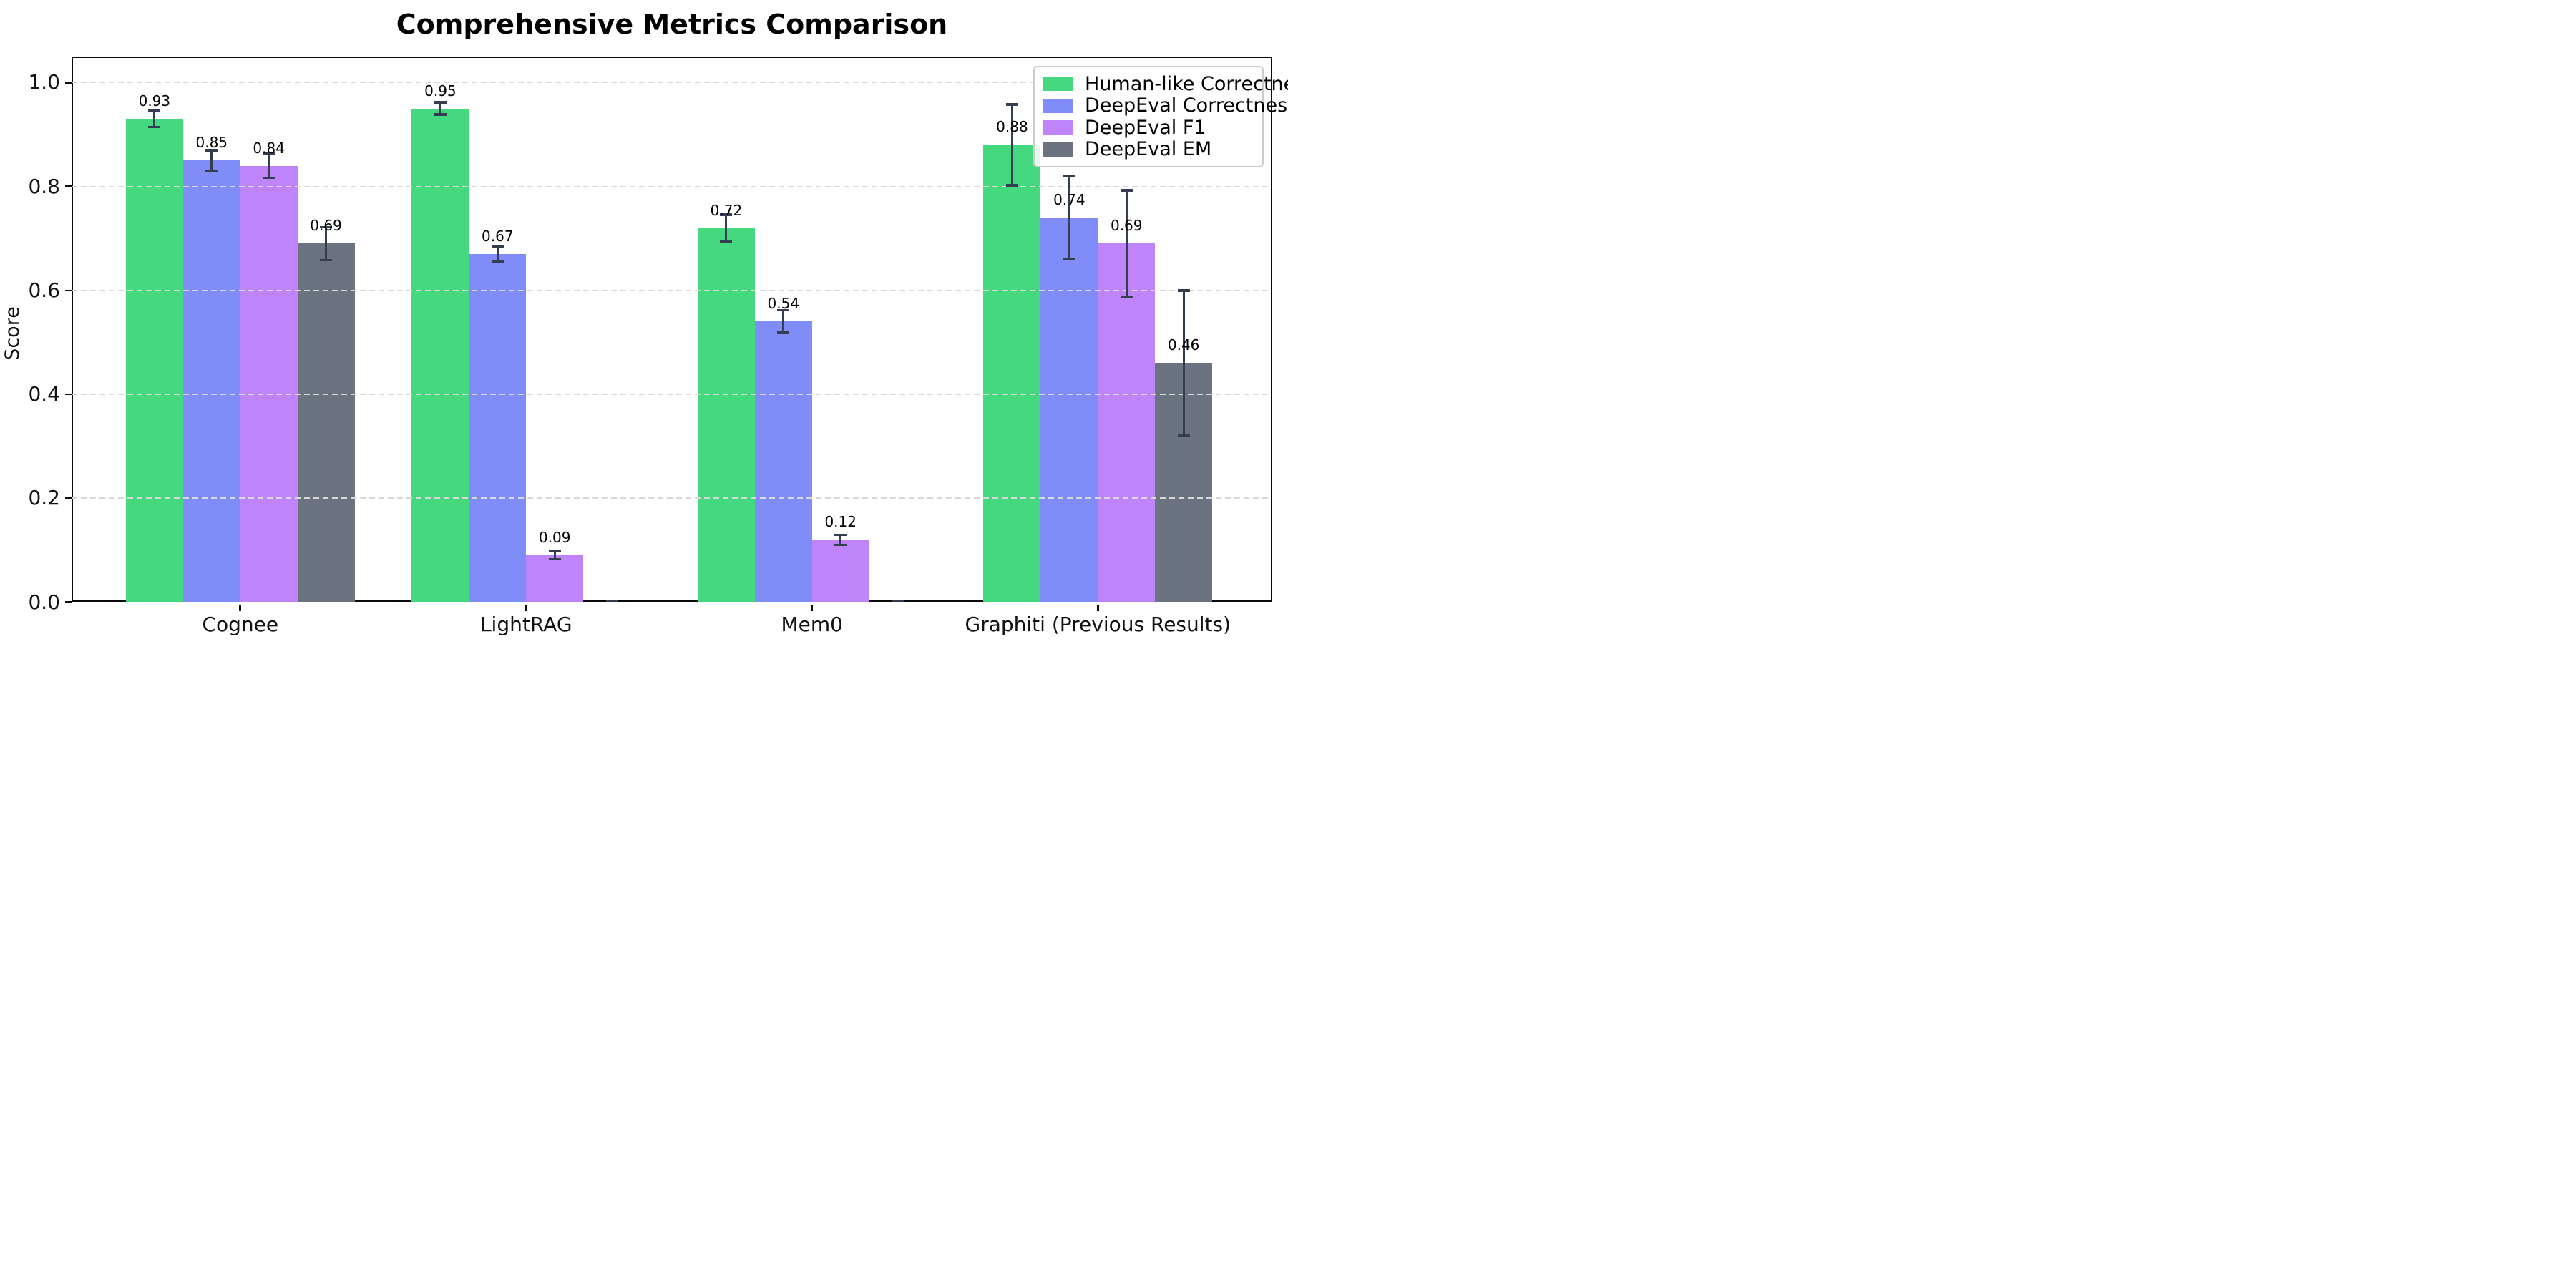 Image resolution: width=2576 pixels, height=1288 pixels. I want to click on legend-item: DeepEval EM, so click(1148, 149).